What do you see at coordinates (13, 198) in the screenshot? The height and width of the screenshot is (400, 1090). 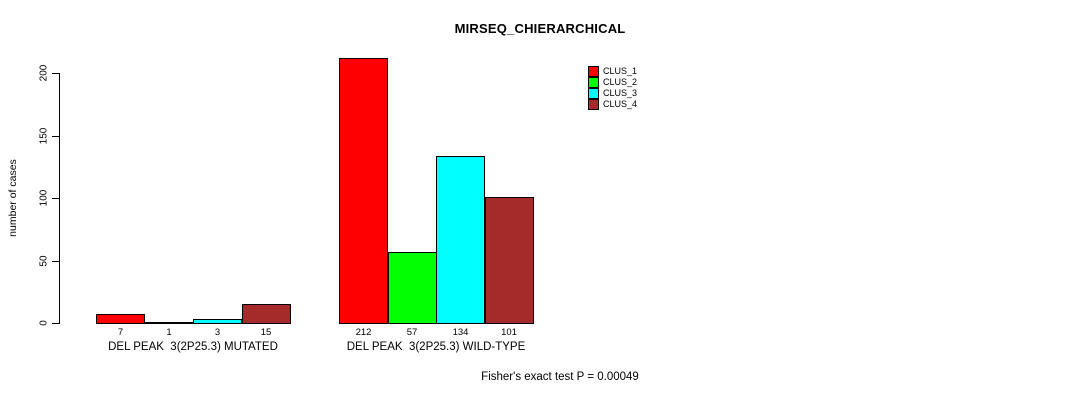 I see `y-axis-label: number of cases` at bounding box center [13, 198].